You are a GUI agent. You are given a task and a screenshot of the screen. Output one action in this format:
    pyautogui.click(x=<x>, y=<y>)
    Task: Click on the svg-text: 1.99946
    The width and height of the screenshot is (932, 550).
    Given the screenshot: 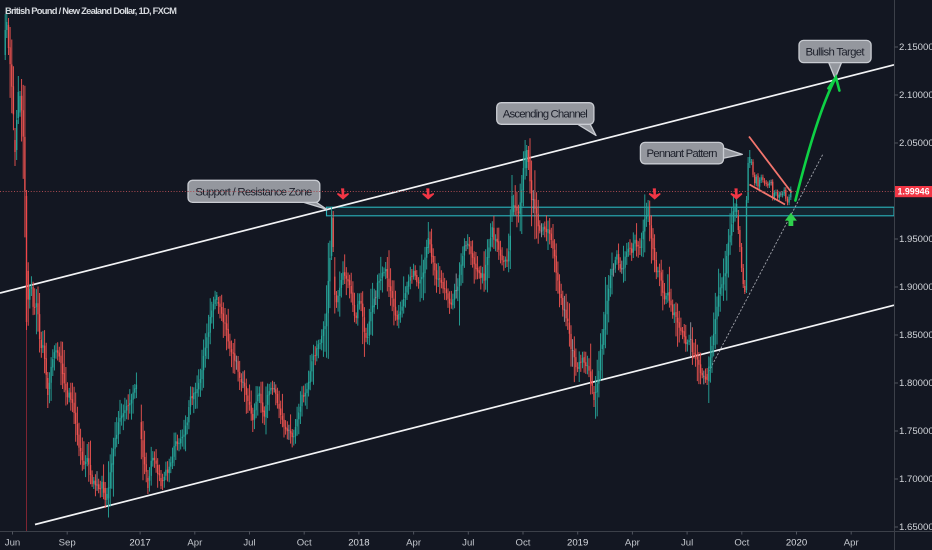 What is the action you would take?
    pyautogui.click(x=913, y=192)
    